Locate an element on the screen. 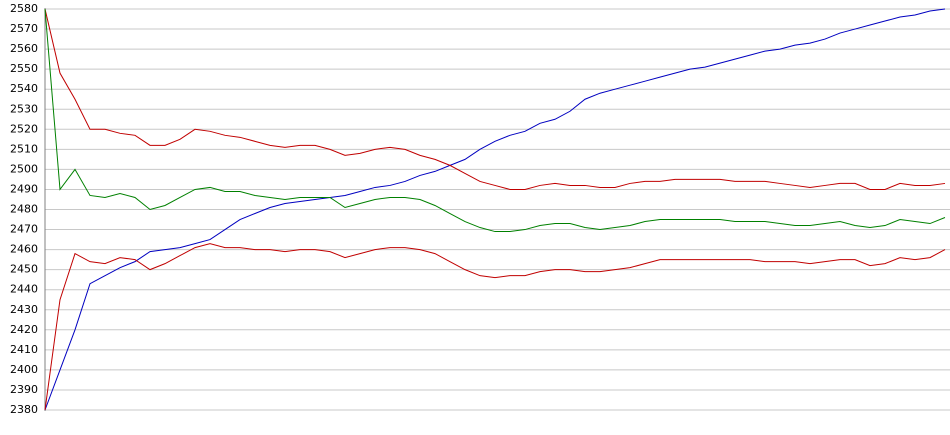  y-tick-label: 2410 is located at coordinates (24, 349).